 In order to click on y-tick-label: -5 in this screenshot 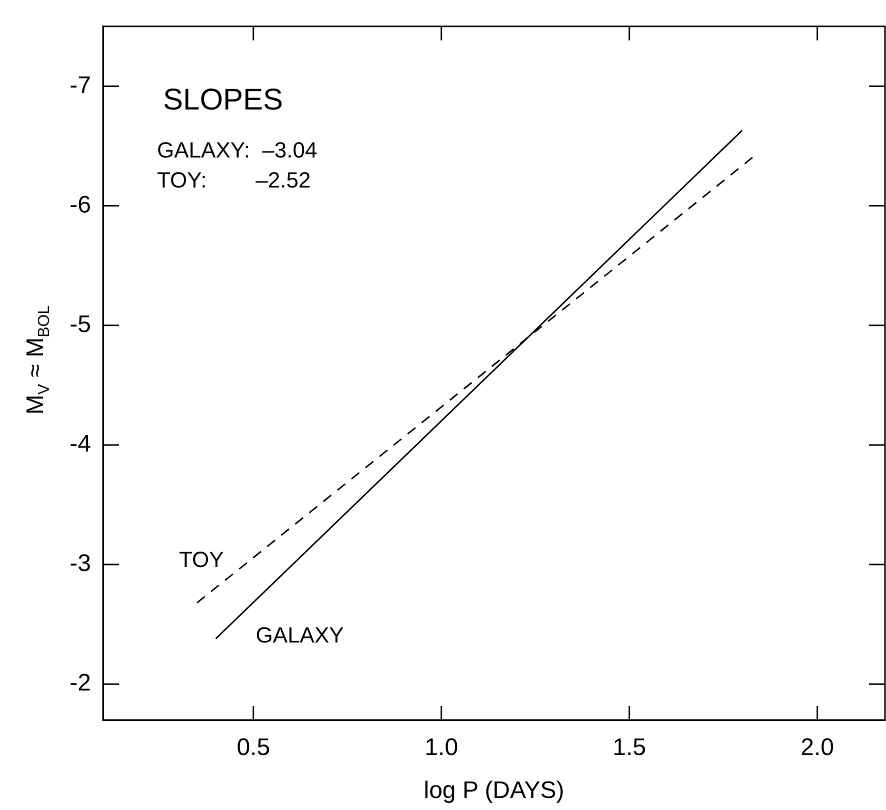, I will do `click(80, 324)`.